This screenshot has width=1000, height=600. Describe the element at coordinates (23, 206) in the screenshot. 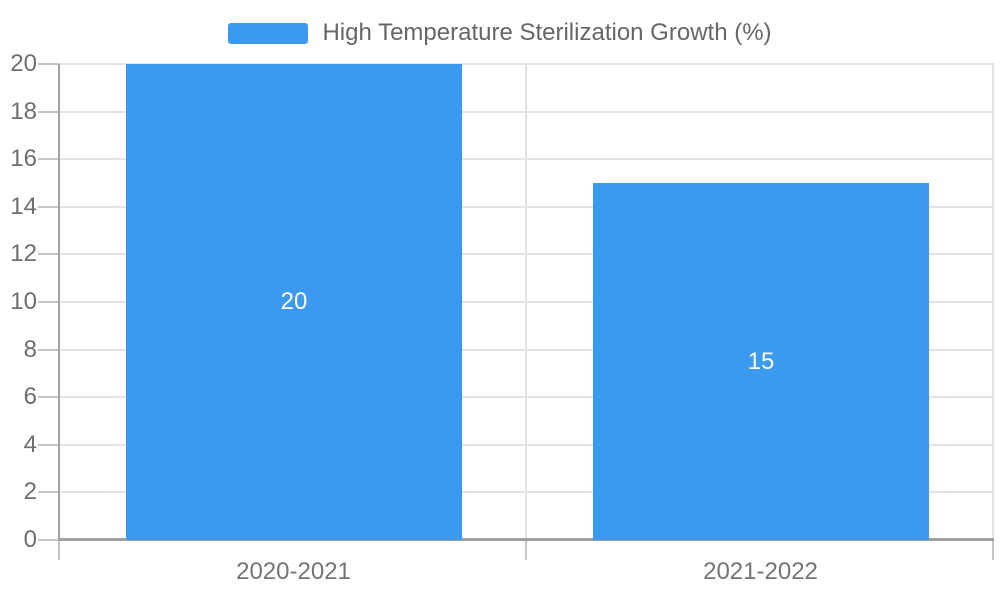

I see `y-axis-tick-label: 14` at that location.